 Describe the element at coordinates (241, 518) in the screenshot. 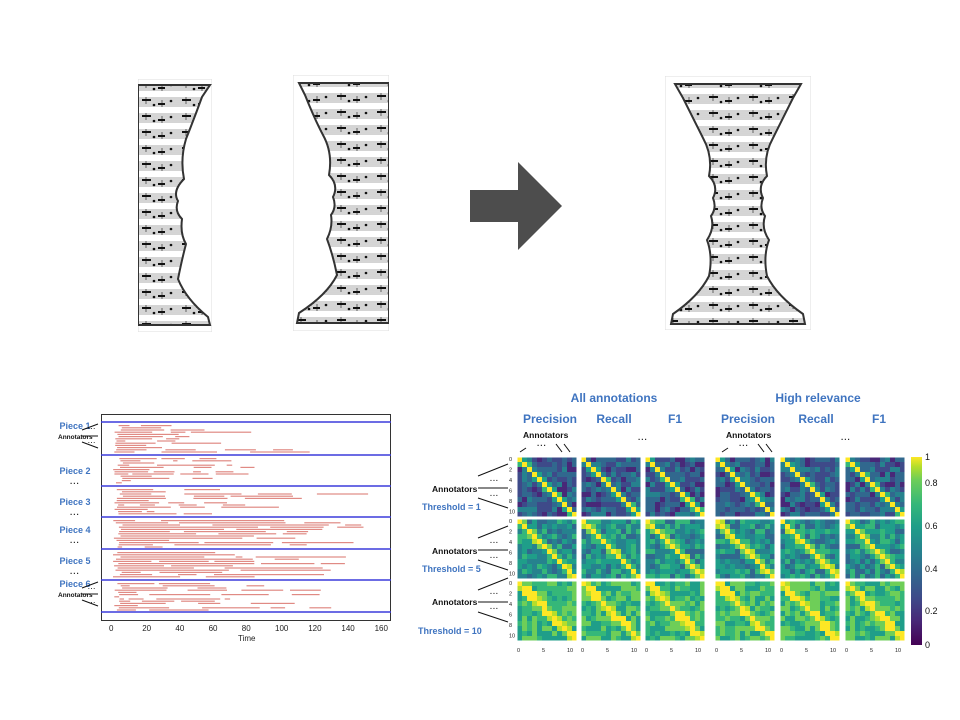

I see `timeline-segments` at that location.